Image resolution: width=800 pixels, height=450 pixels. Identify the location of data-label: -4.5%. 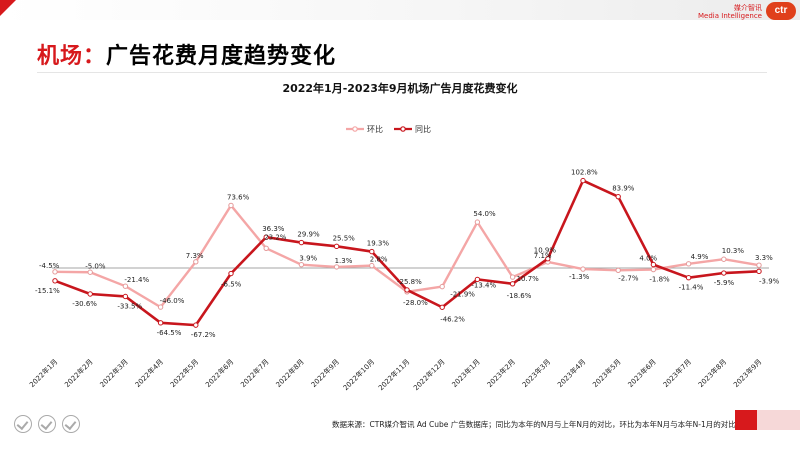
(49, 266).